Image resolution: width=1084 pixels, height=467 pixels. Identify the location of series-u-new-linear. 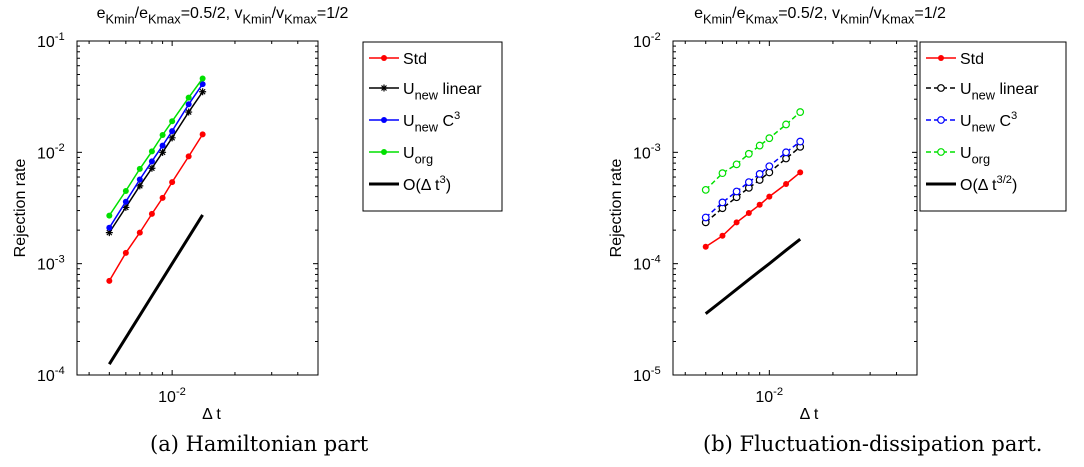
(156, 162).